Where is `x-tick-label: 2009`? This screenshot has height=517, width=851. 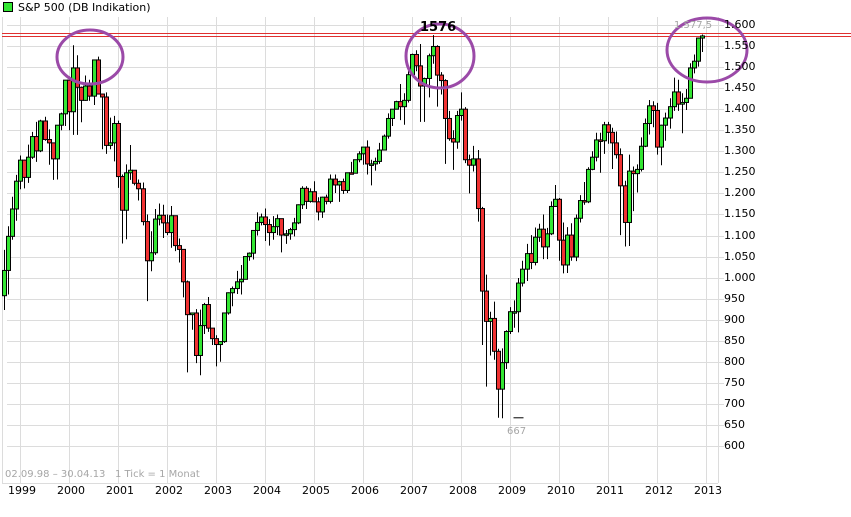
x-tick-label: 2009 is located at coordinates (512, 490).